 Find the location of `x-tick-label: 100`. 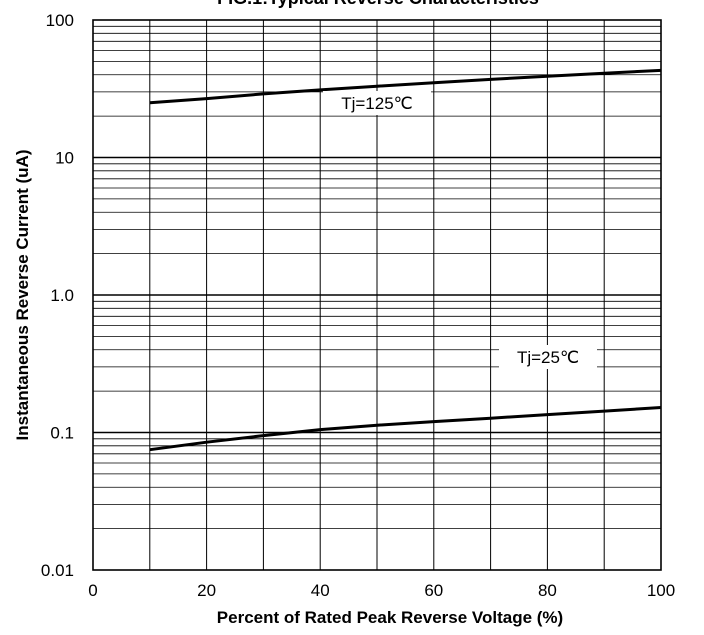

x-tick-label: 100 is located at coordinates (661, 590).